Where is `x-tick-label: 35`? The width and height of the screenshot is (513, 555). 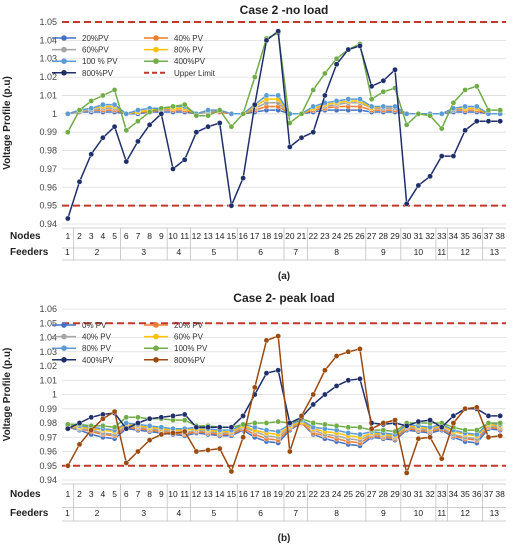 x-tick-label: 35 is located at coordinates (465, 494).